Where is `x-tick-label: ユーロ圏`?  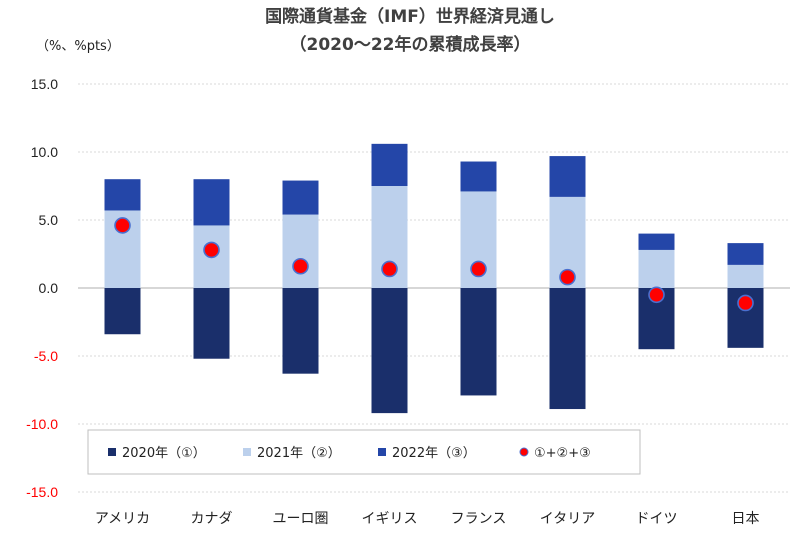 x-tick-label: ユーロ圏 is located at coordinates (301, 519).